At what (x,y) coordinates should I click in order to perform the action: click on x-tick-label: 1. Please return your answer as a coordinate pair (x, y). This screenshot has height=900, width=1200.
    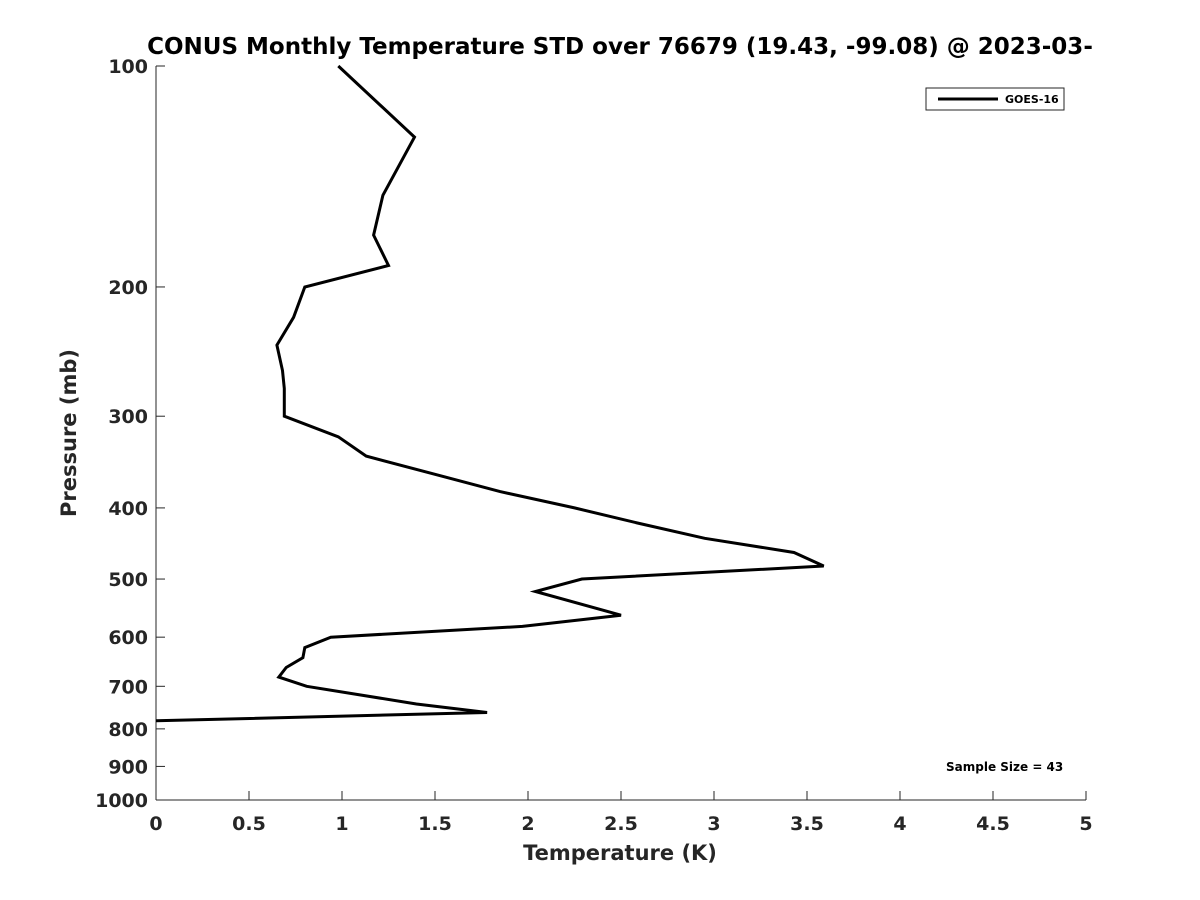
    Looking at the image, I should click on (341, 824).